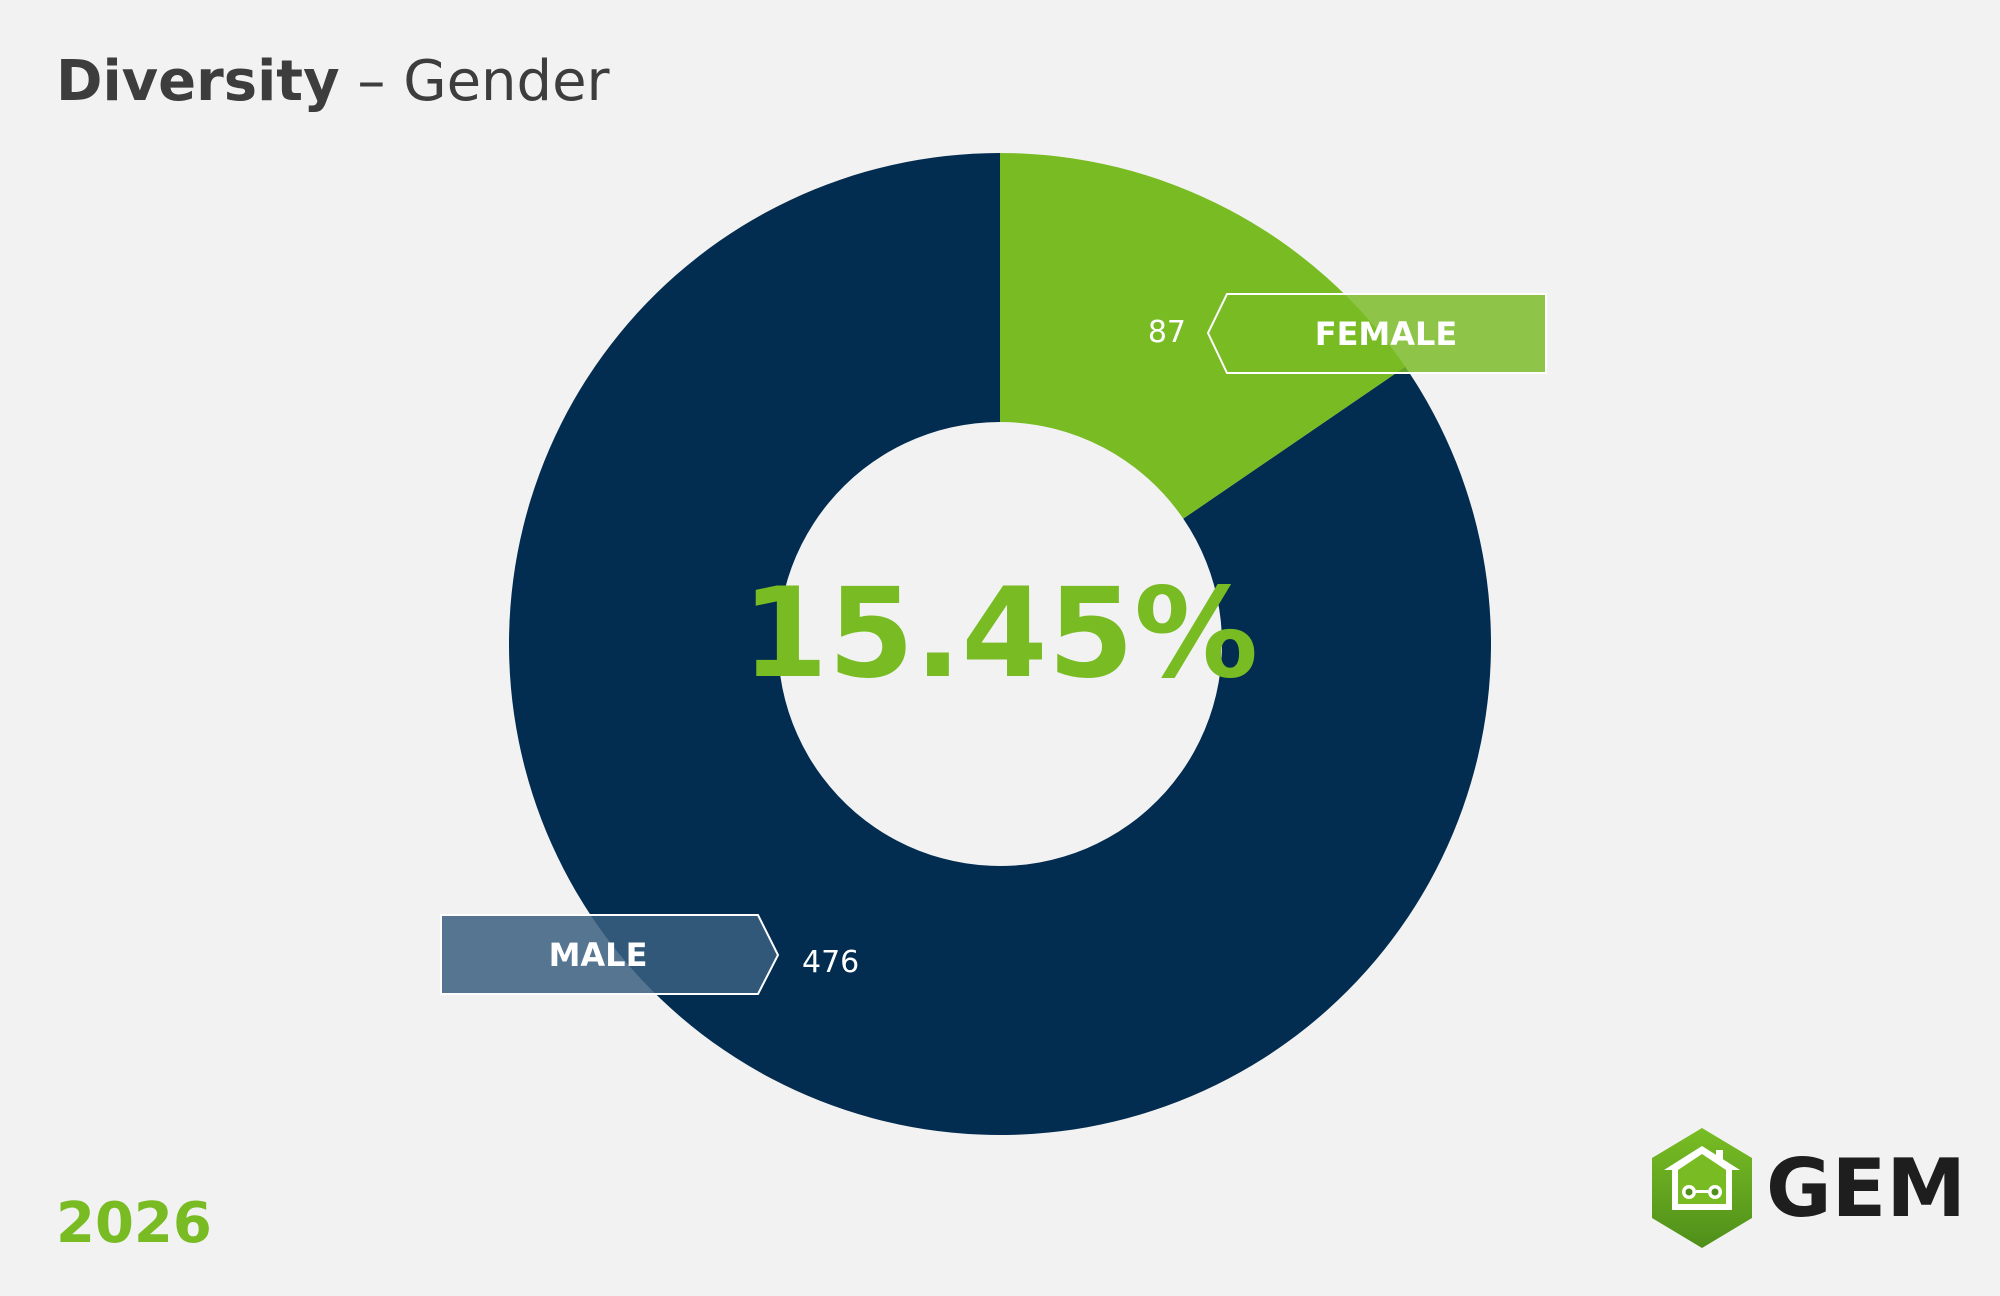 The width and height of the screenshot is (2000, 1296). What do you see at coordinates (598, 955) in the screenshot?
I see `male-label-name: MALE` at bounding box center [598, 955].